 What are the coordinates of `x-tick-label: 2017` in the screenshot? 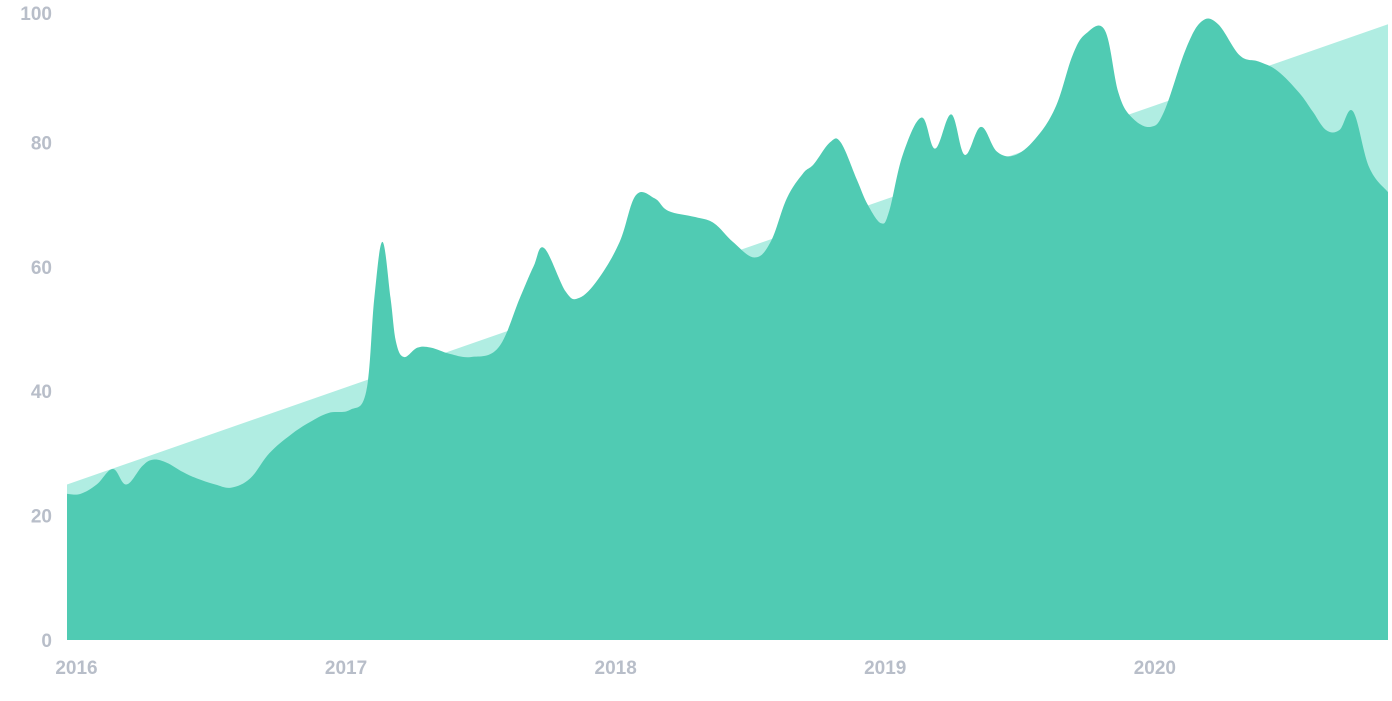 It's located at (346, 668).